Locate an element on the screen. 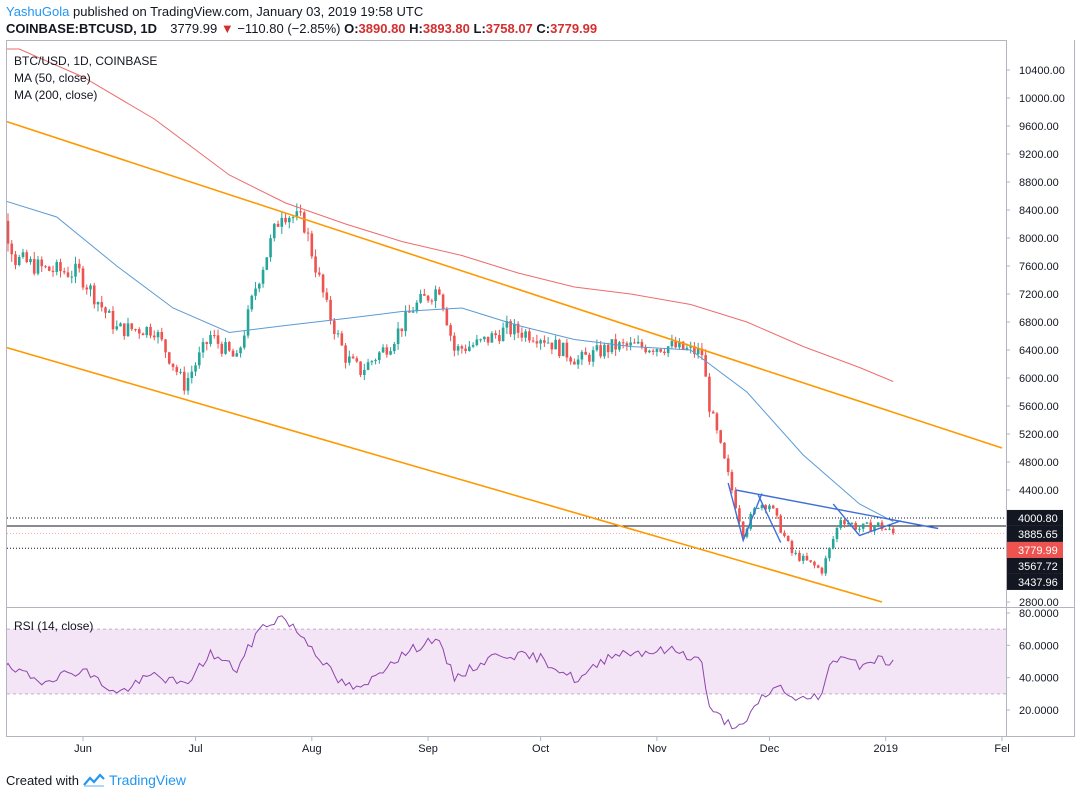 Image resolution: width=1080 pixels, height=798 pixels. price-tick-label: 4400.00 is located at coordinates (1039, 491).